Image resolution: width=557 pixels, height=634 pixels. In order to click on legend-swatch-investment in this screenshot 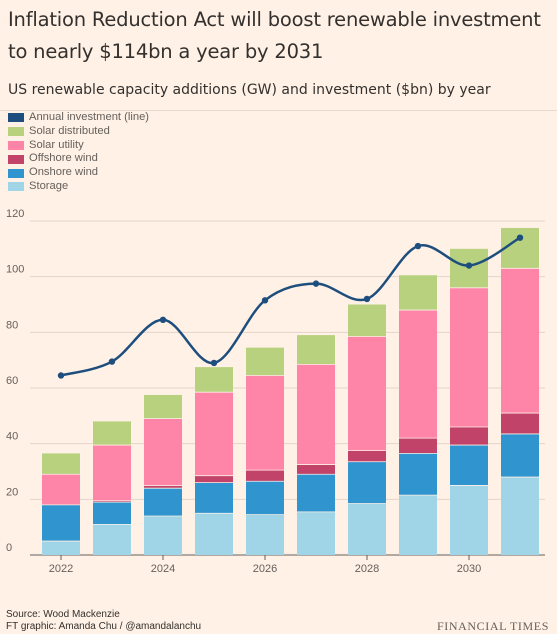, I will do `click(16, 118)`.